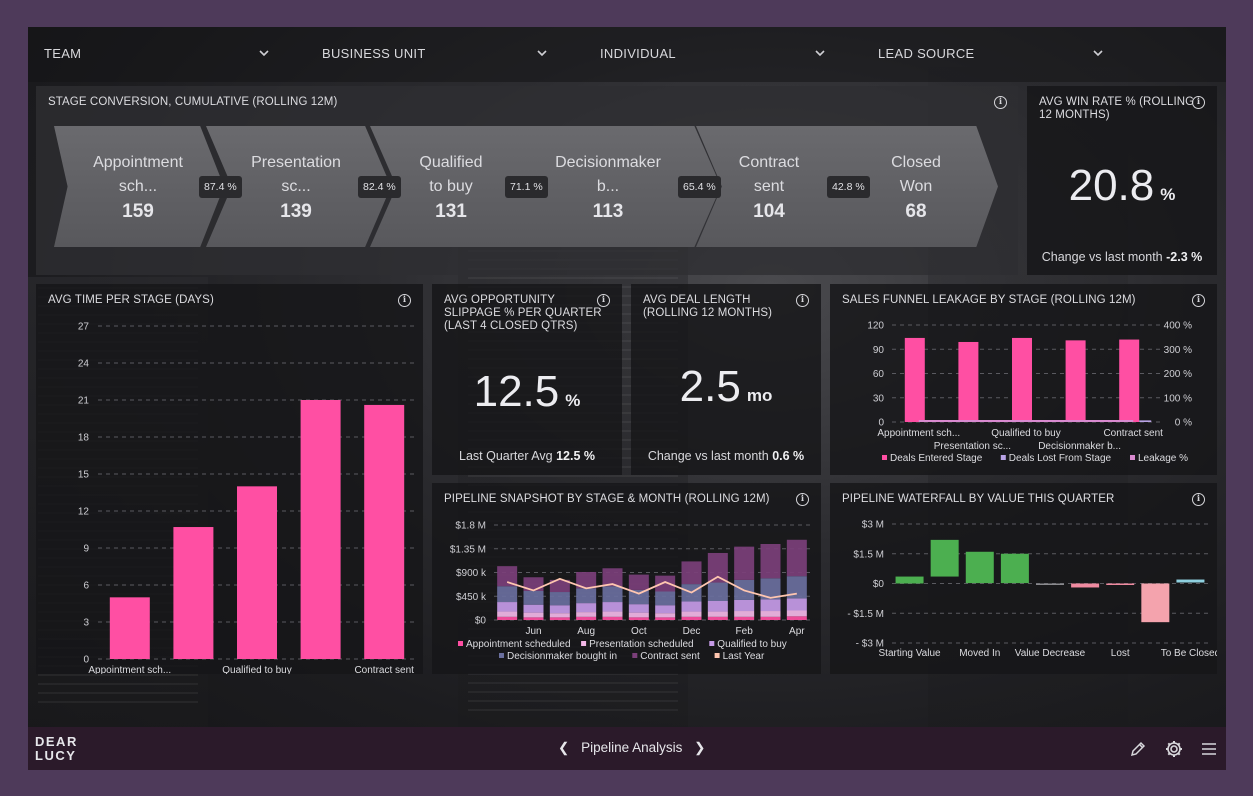 The height and width of the screenshot is (796, 1253). I want to click on stage-value: 68, so click(916, 211).